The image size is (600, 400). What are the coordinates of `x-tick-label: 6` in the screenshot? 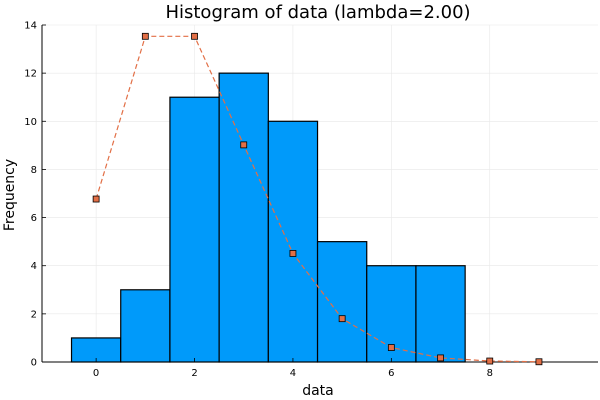 It's located at (391, 373).